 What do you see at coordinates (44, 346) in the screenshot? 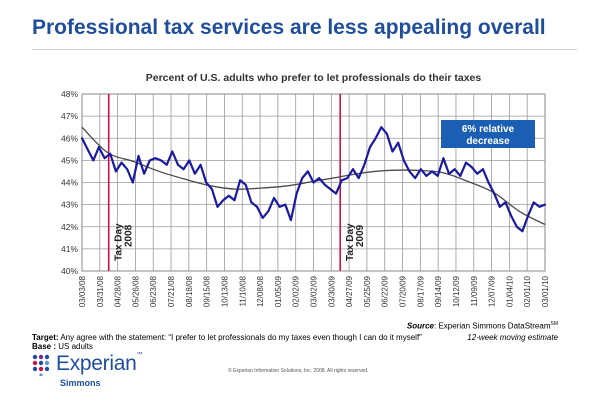
I see `base-label: Base :` at bounding box center [44, 346].